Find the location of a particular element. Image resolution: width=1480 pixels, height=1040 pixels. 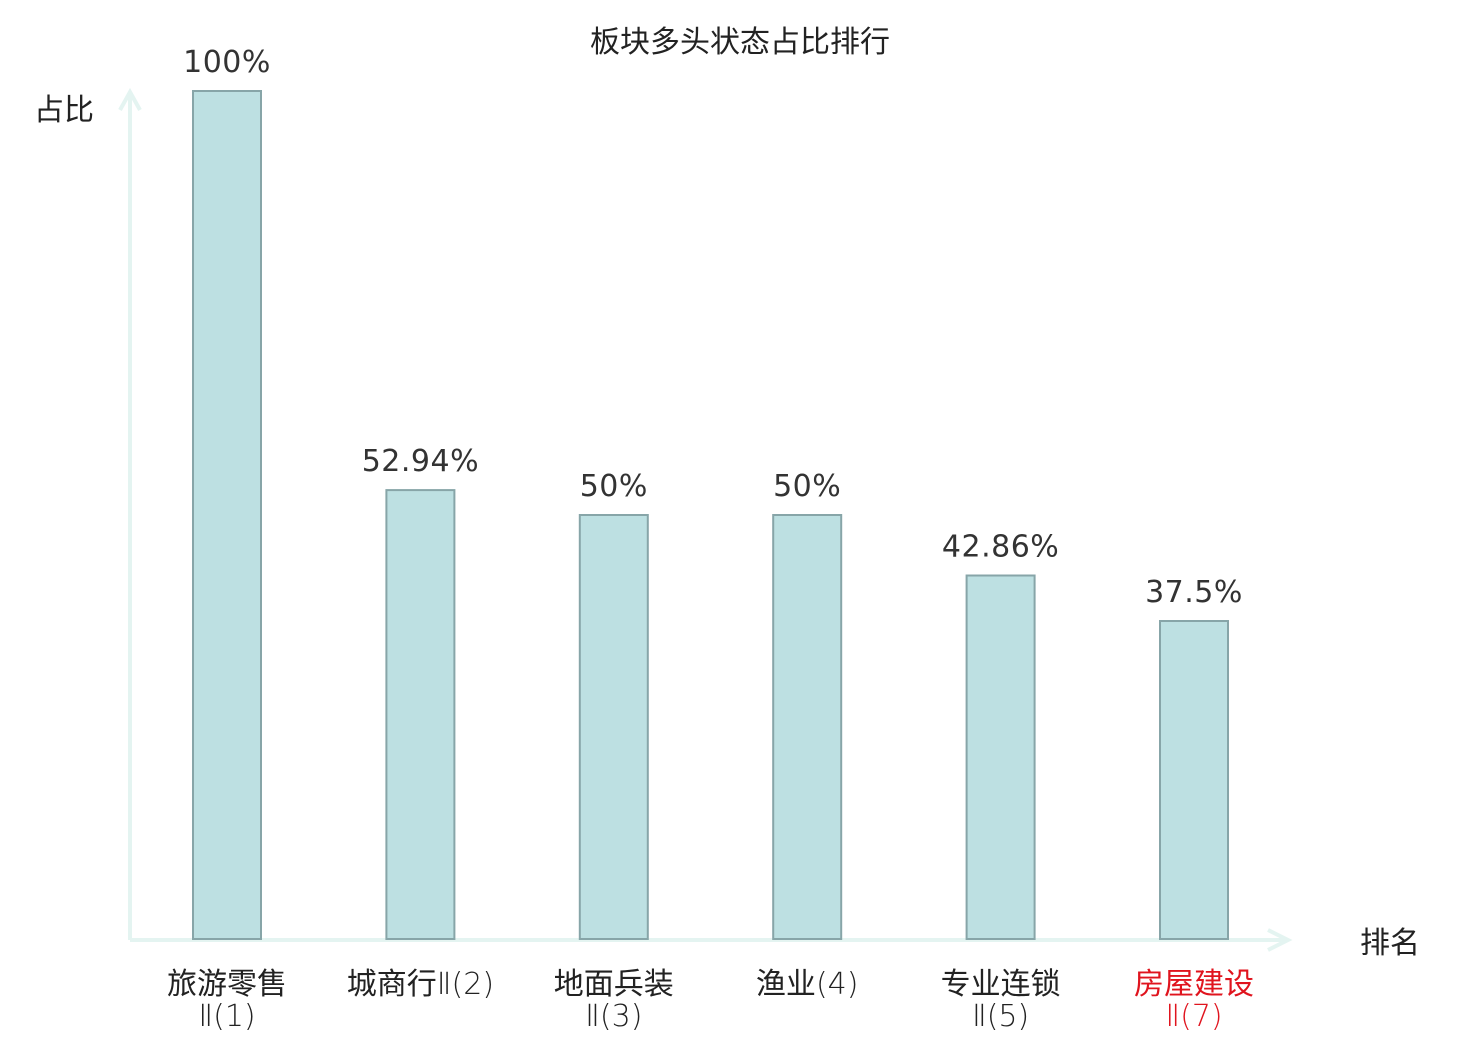

bar-value-label: 42.86% is located at coordinates (1000, 547).